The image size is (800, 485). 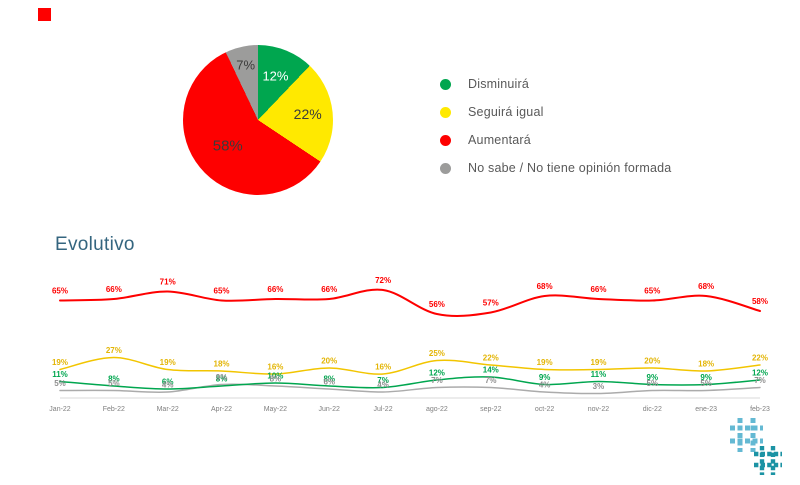 What do you see at coordinates (246, 65) in the screenshot?
I see `pie-value-label: 7%` at bounding box center [246, 65].